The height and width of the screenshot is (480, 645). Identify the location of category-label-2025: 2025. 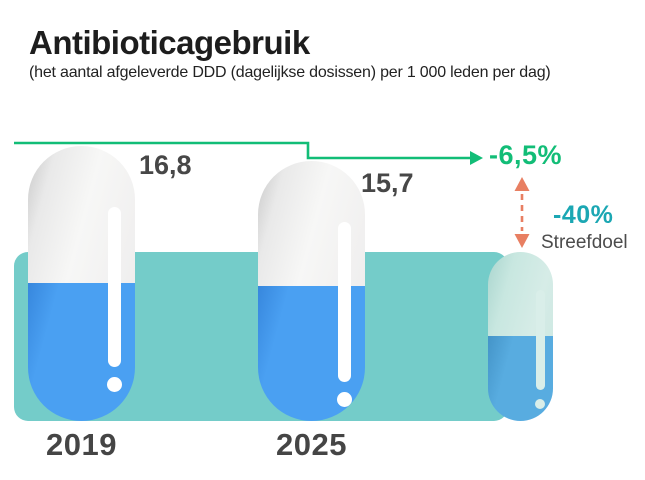
(311, 444).